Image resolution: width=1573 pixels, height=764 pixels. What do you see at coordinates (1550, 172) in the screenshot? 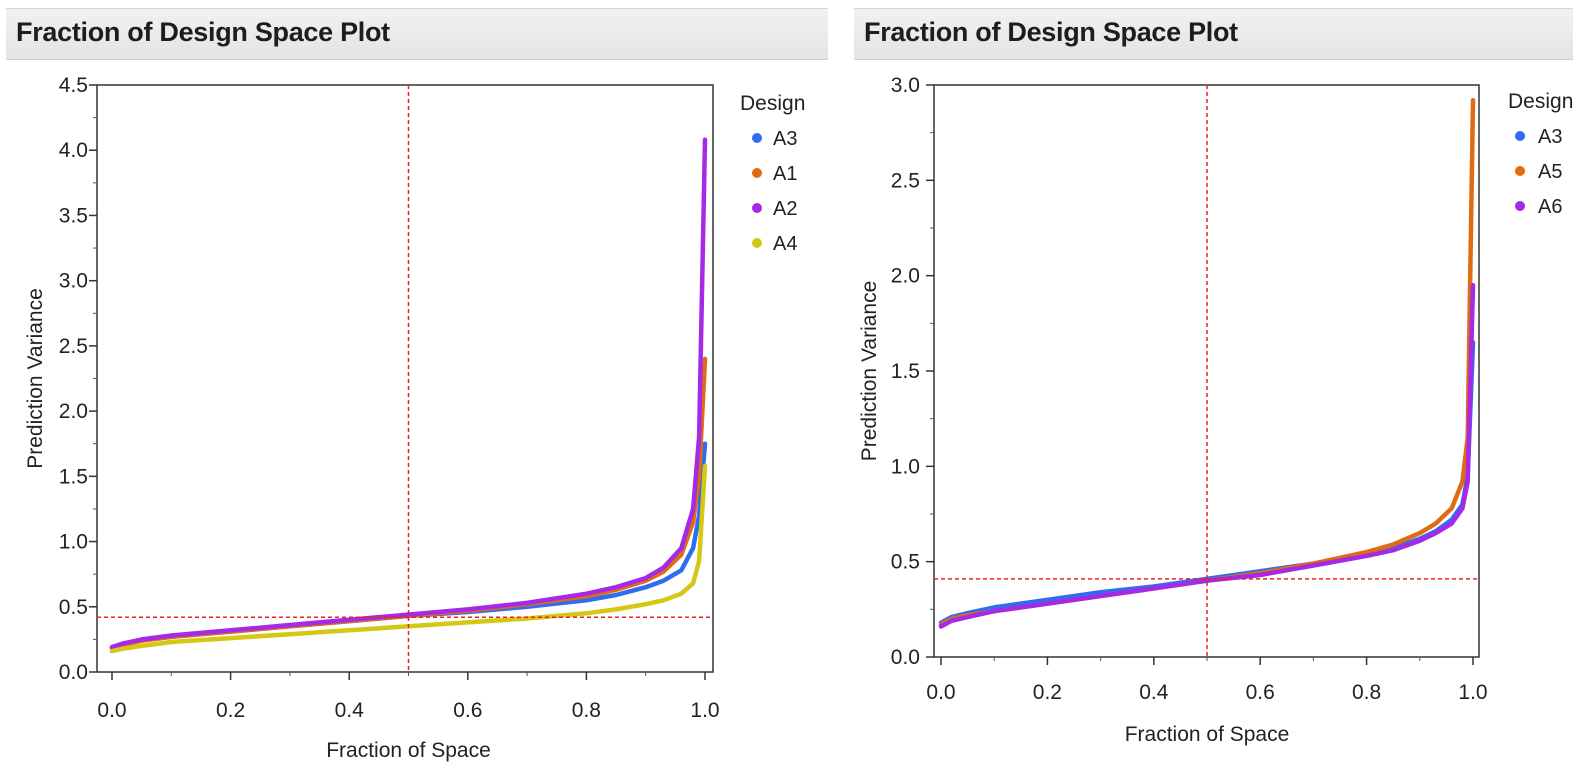
I see `legend-label-A5: A5` at bounding box center [1550, 172].